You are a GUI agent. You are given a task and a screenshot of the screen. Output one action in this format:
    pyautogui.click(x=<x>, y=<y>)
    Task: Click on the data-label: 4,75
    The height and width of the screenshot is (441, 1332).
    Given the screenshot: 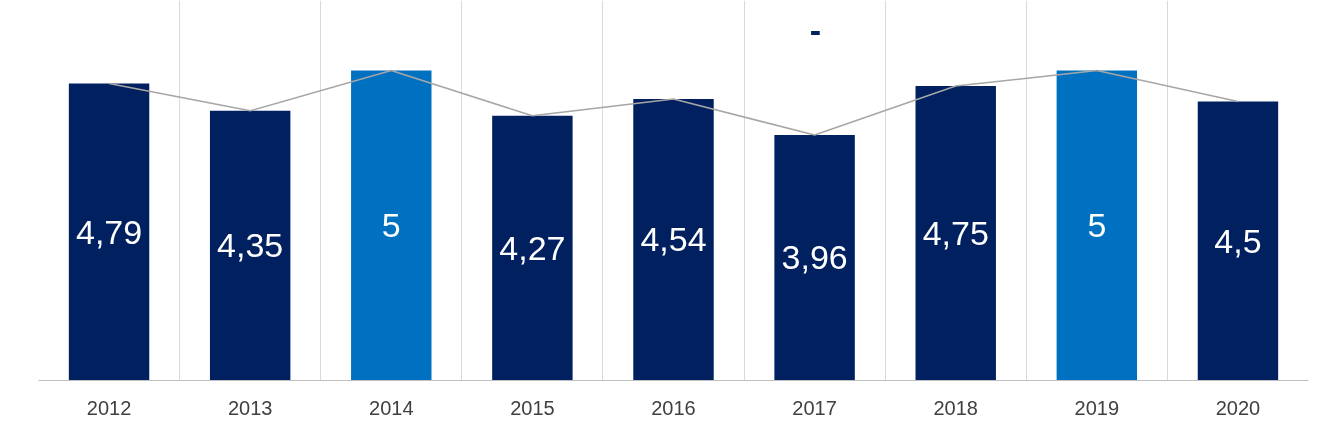 What is the action you would take?
    pyautogui.click(x=955, y=232)
    